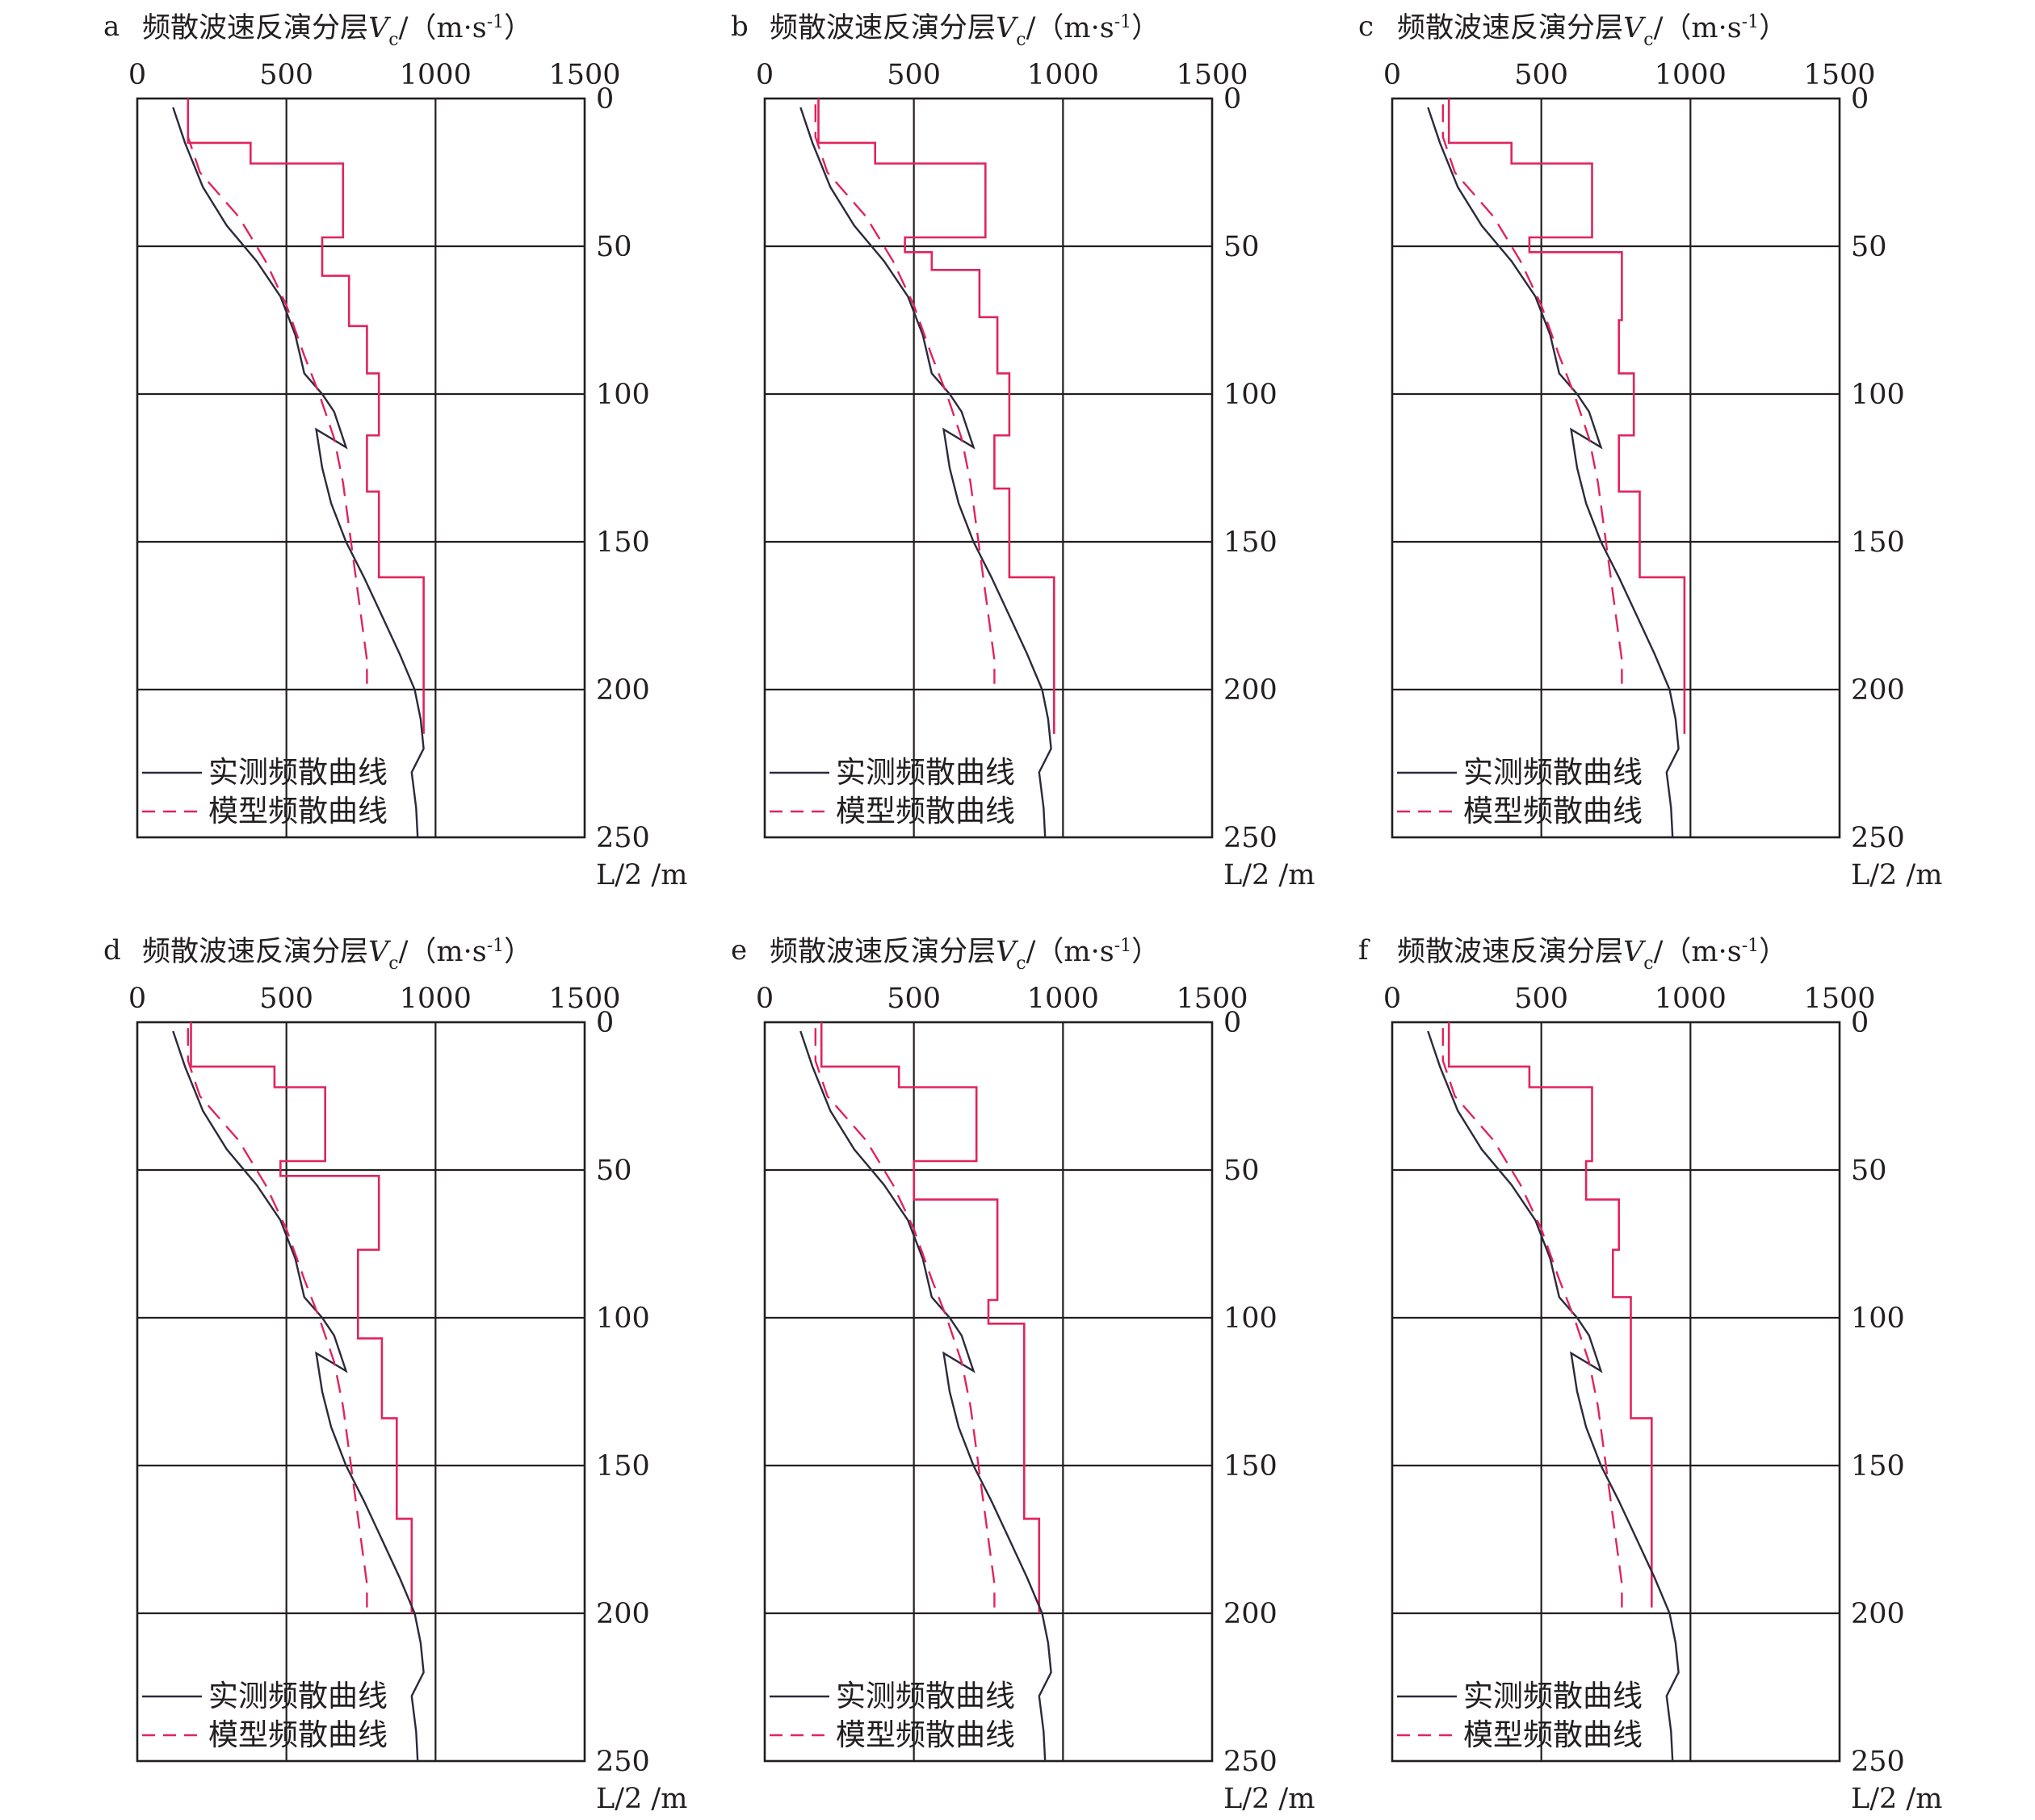 Image resolution: width=2035 pixels, height=1820 pixels. I want to click on panel-letter: d, so click(112, 950).